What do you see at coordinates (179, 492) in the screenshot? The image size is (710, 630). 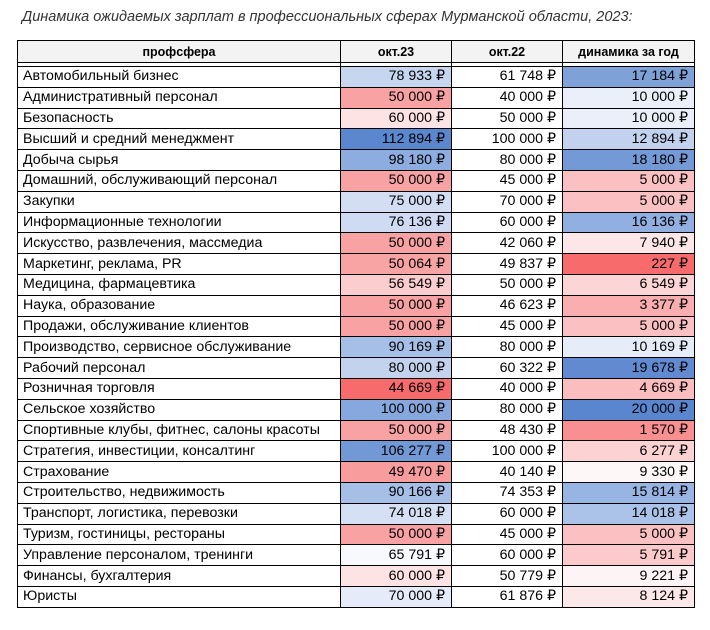 I see `sphere-cell: Строительство, недвижимость` at bounding box center [179, 492].